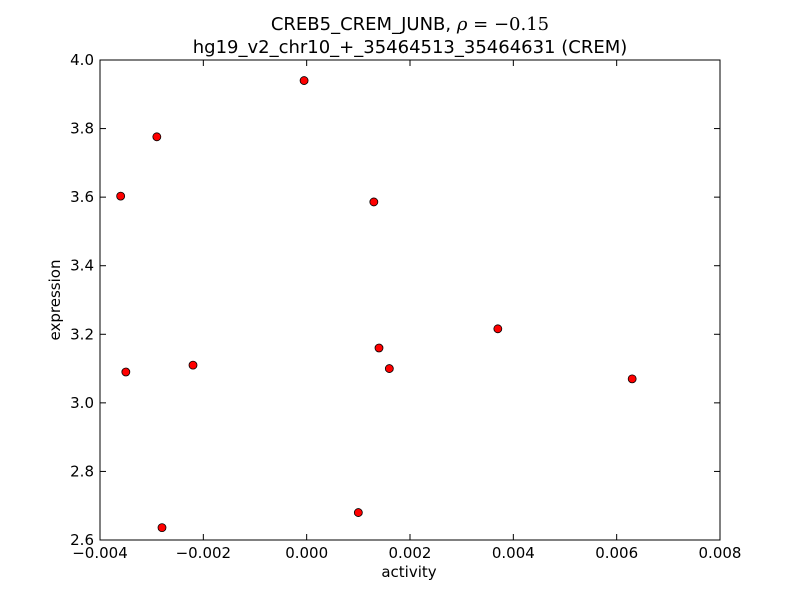 The width and height of the screenshot is (800, 600). Describe the element at coordinates (204, 553) in the screenshot. I see `x-tick-label: −0.002` at that location.